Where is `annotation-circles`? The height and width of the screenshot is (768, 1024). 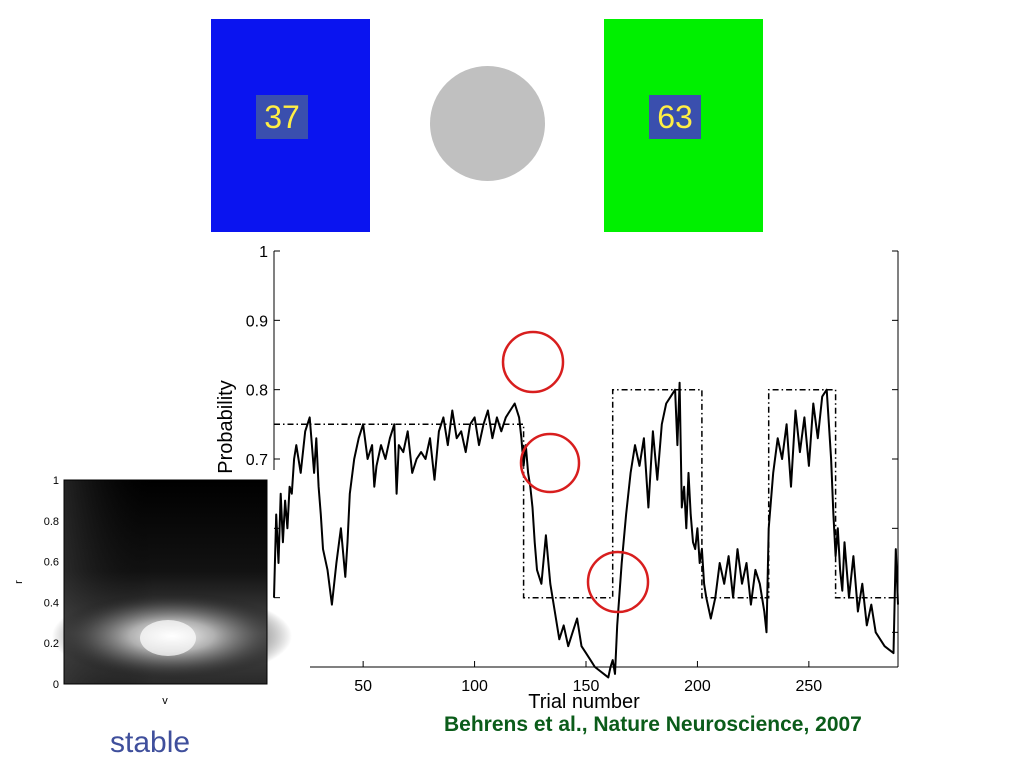
annotation-circles is located at coordinates (575, 472).